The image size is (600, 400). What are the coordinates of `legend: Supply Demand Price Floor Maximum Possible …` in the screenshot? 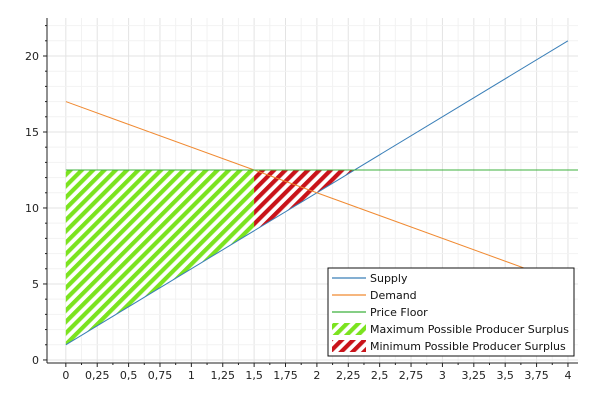 It's located at (451, 312).